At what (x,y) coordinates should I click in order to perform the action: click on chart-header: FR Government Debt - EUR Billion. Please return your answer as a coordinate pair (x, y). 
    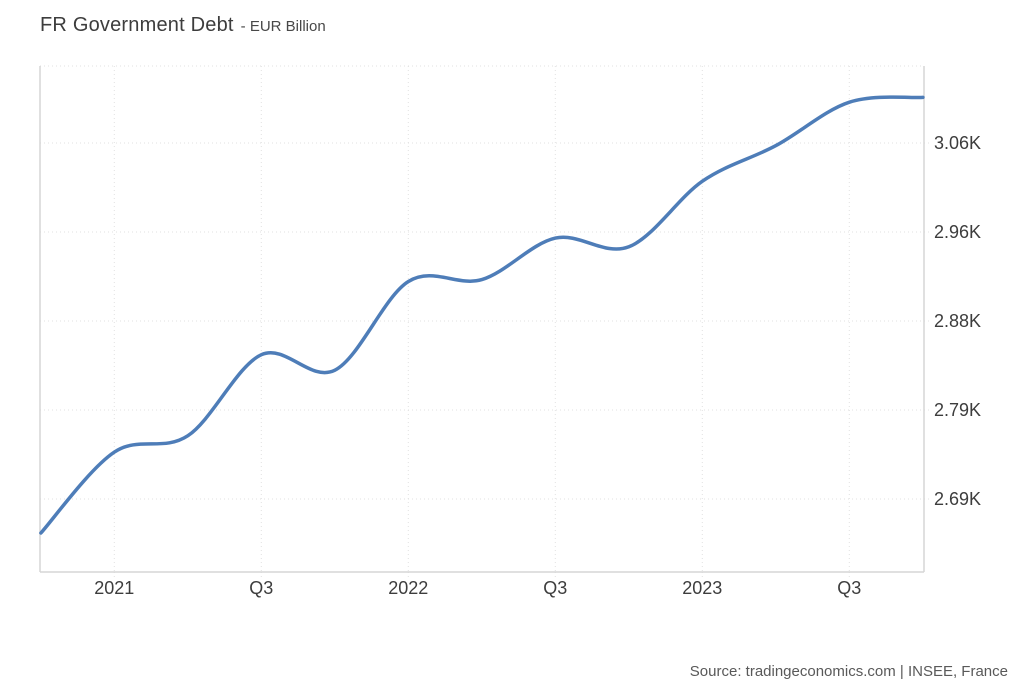
    Looking at the image, I should click on (183, 25).